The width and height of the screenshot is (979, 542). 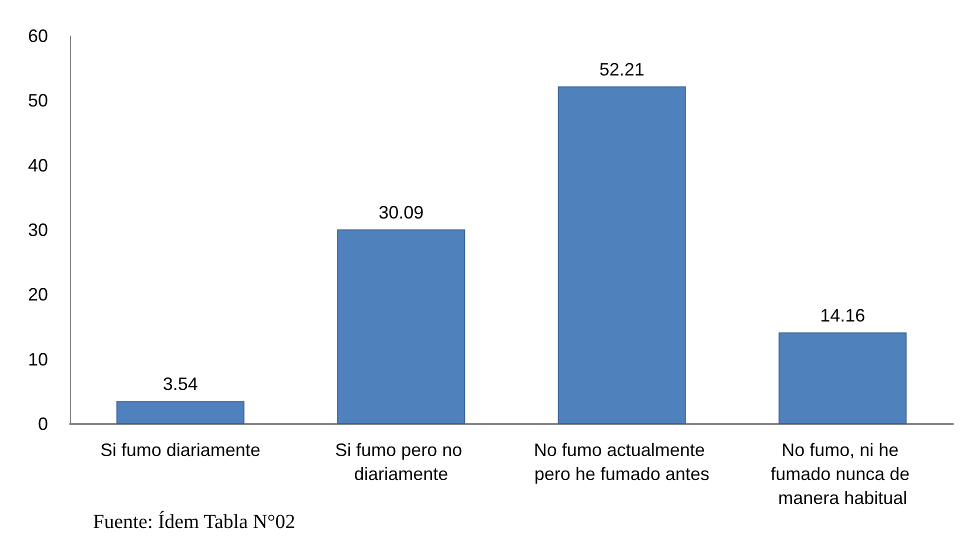 What do you see at coordinates (842, 474) in the screenshot?
I see `x-tick-label: No fumo, ni he fumado nunca de manera habitual` at bounding box center [842, 474].